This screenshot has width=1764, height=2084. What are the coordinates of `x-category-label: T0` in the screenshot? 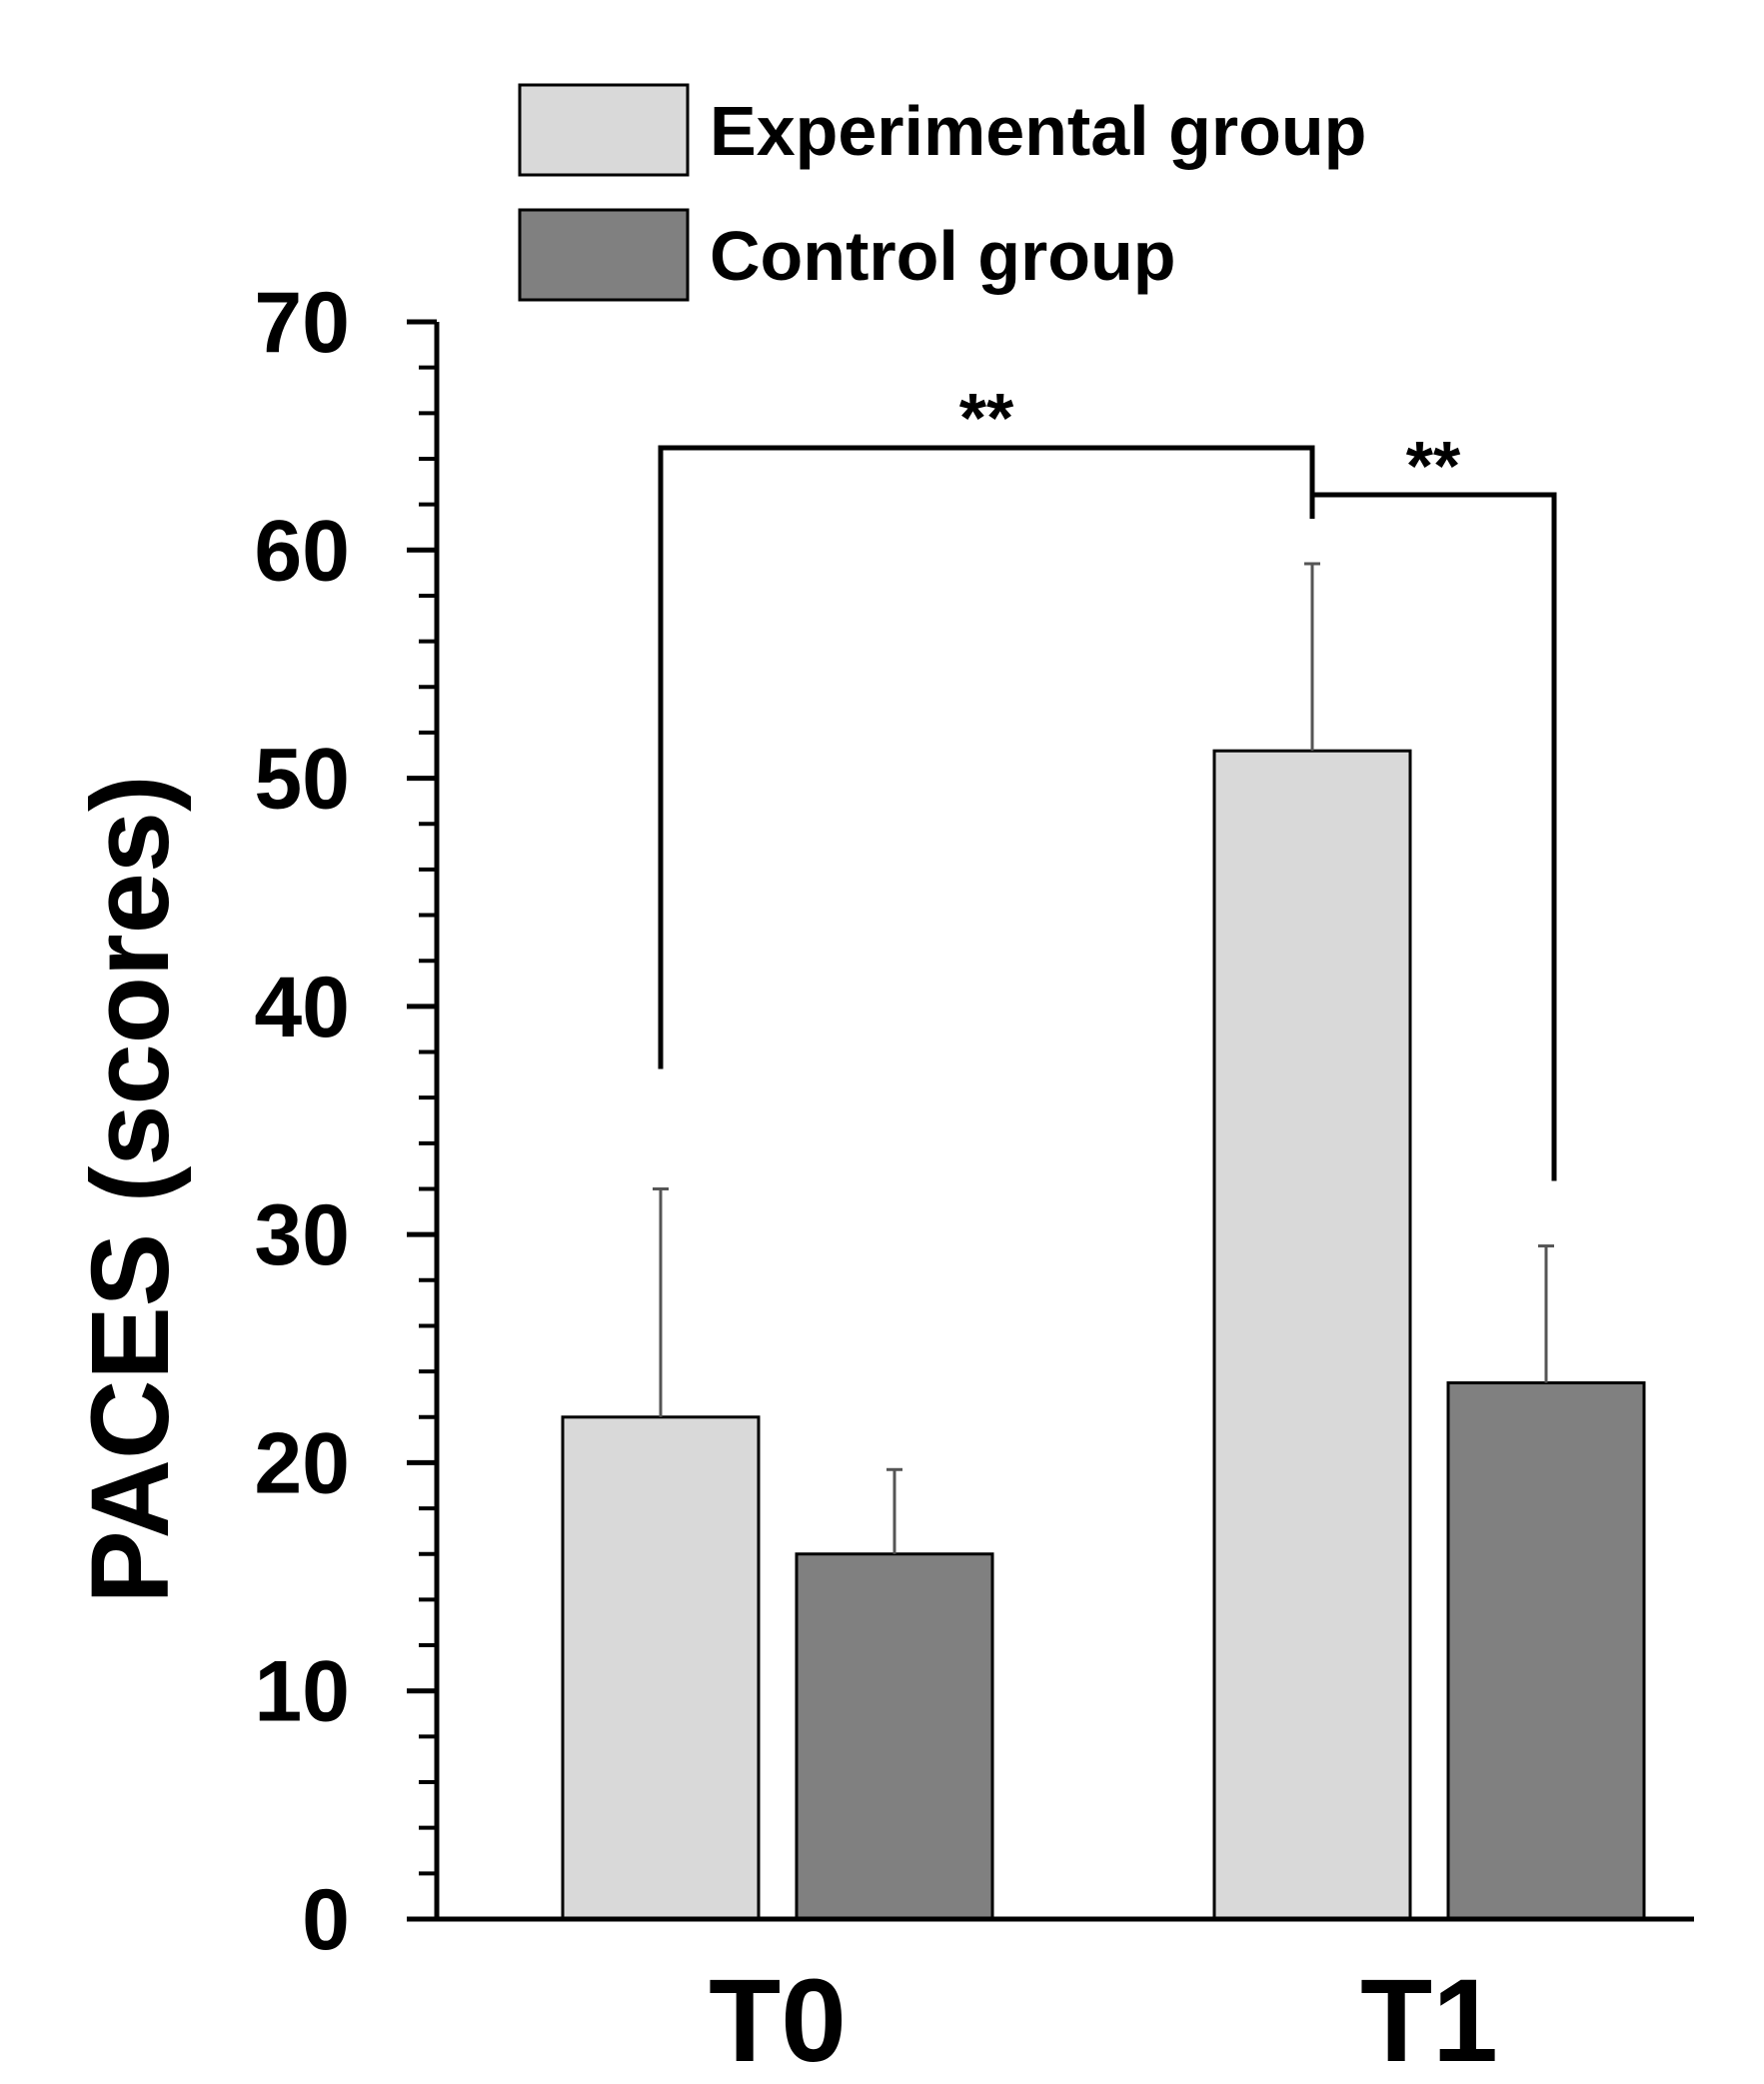 It's located at (778, 2019).